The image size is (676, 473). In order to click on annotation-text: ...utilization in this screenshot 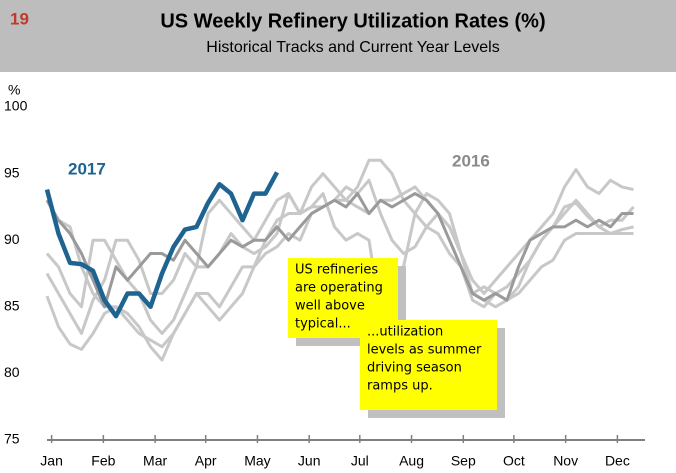, I will do `click(405, 332)`.